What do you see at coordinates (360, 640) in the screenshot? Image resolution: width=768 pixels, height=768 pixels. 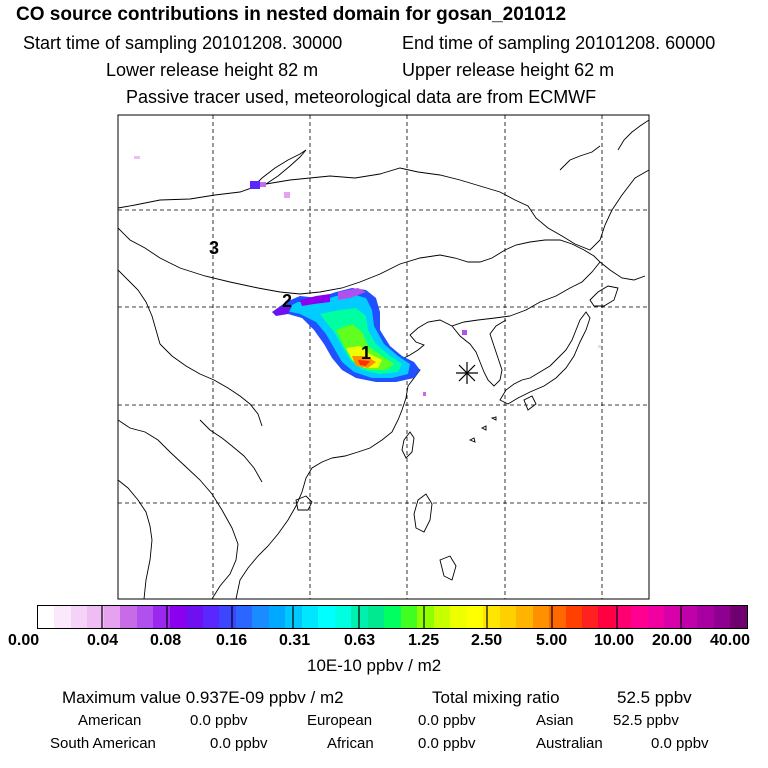 I see `colorbar-tick: 0.63` at bounding box center [360, 640].